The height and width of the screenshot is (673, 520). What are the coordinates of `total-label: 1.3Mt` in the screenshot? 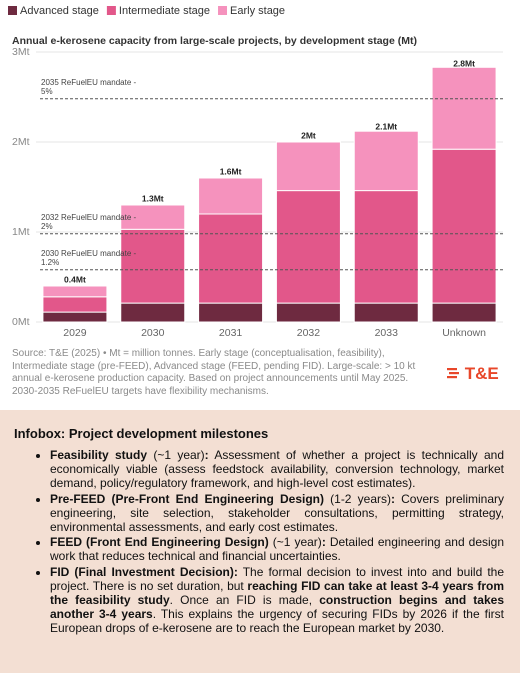 It's located at (153, 198).